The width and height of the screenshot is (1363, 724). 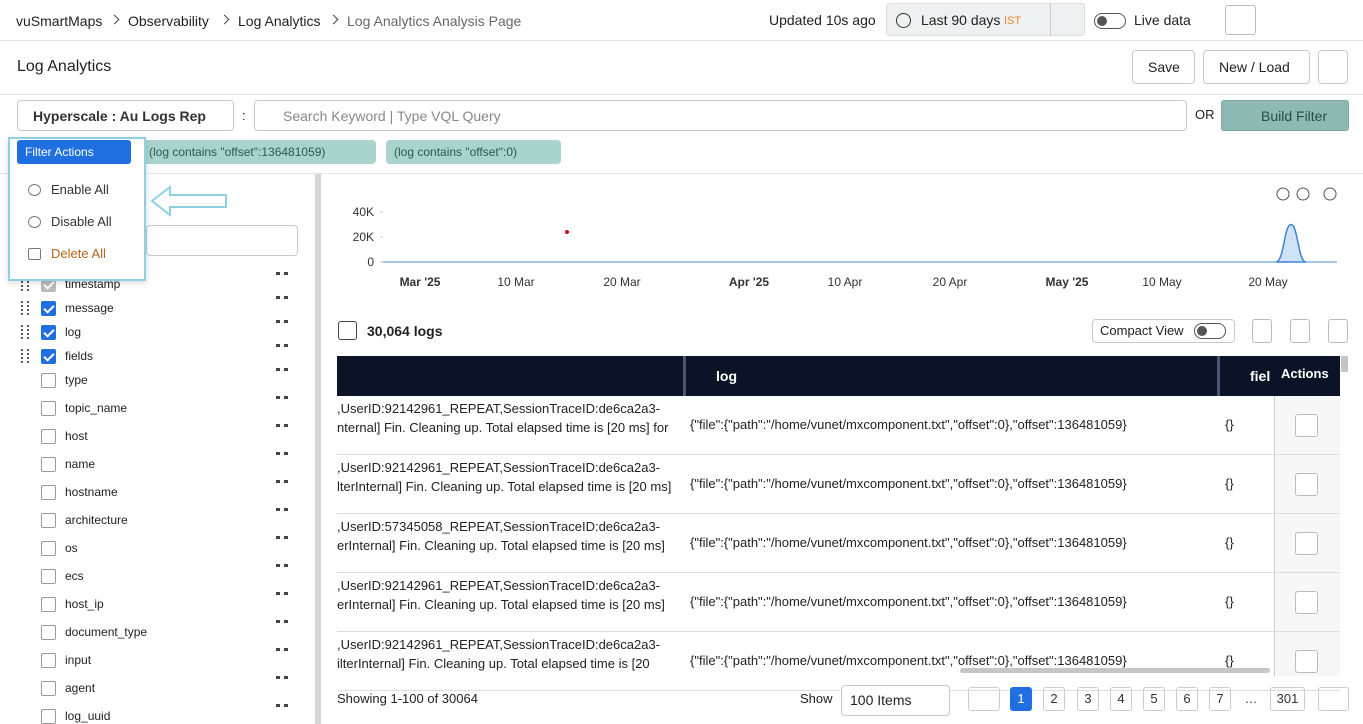 I want to click on x-tick-label: 20 Apr, so click(x=950, y=282).